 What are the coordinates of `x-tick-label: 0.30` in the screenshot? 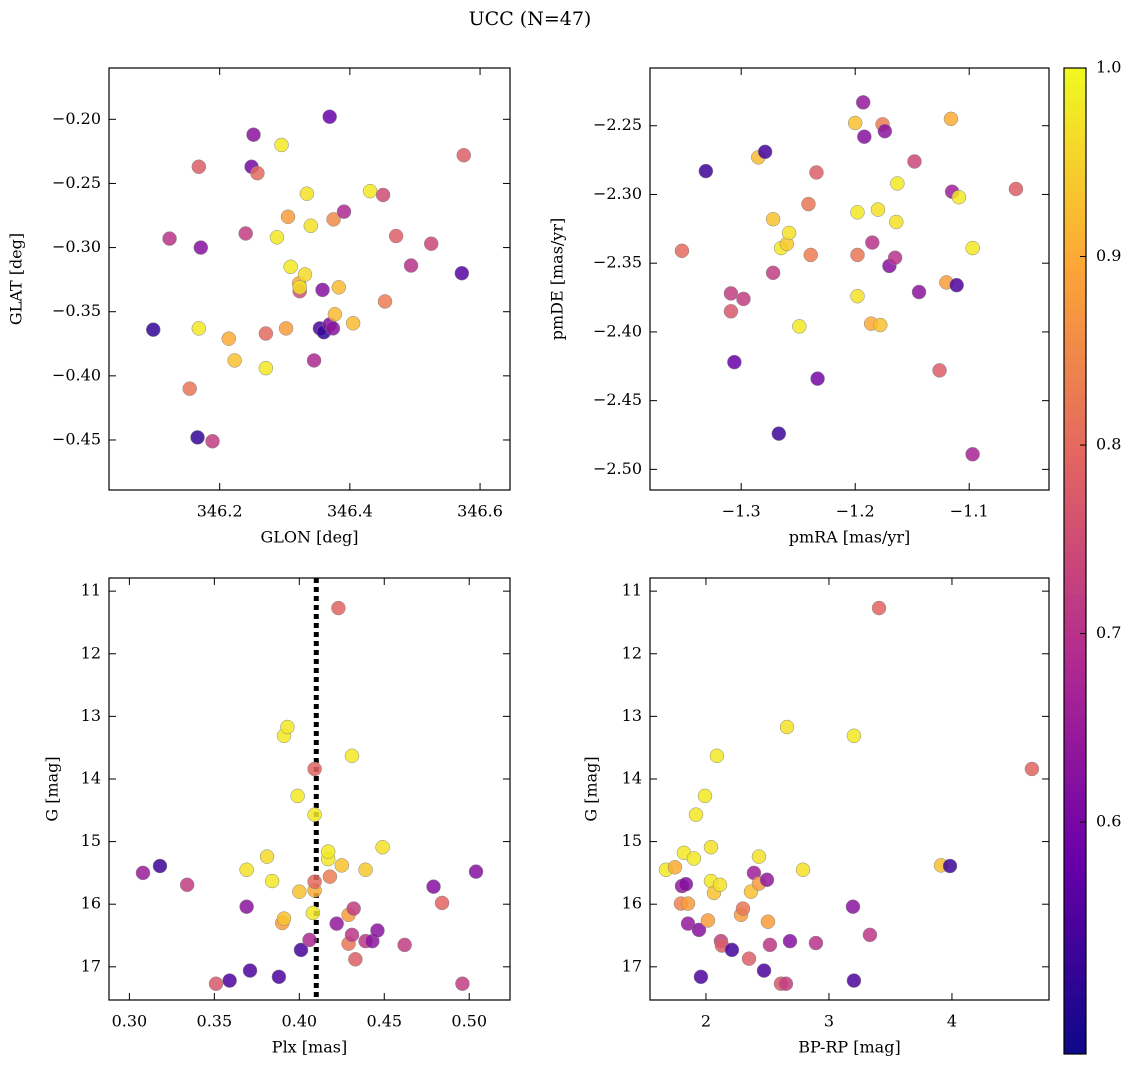 It's located at (130, 1021).